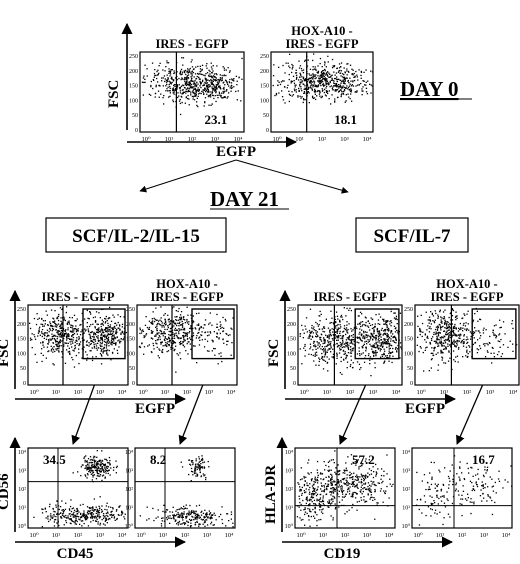  Describe the element at coordinates (363, 459) in the screenshot. I see `quadrant-percent: 57.2` at that location.